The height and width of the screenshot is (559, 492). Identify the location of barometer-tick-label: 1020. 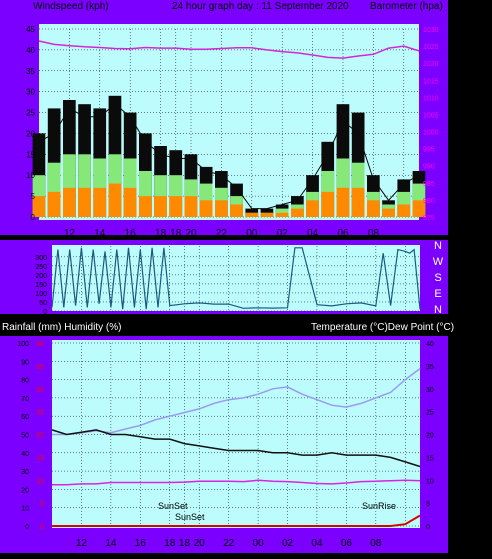
(431, 64).